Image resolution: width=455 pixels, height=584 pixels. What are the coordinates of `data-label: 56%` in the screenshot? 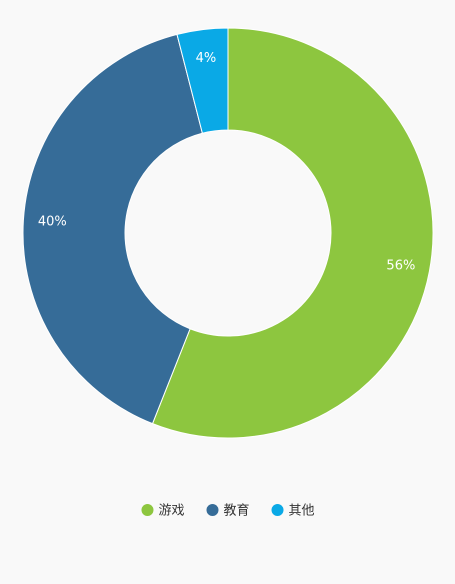 It's located at (400, 265).